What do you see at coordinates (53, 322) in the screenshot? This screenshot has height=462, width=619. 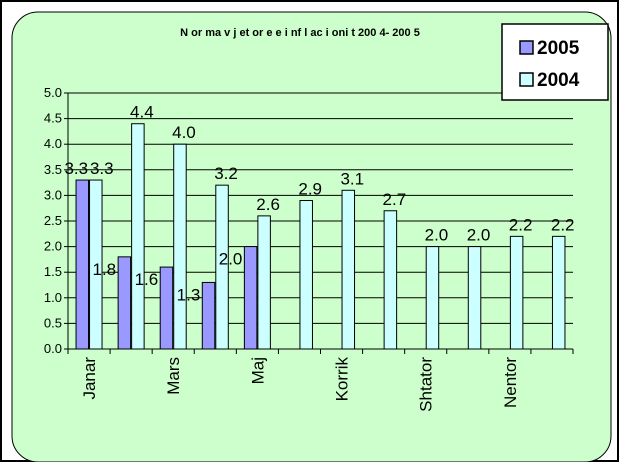 I see `y-tick-label: 0.5` at bounding box center [53, 322].